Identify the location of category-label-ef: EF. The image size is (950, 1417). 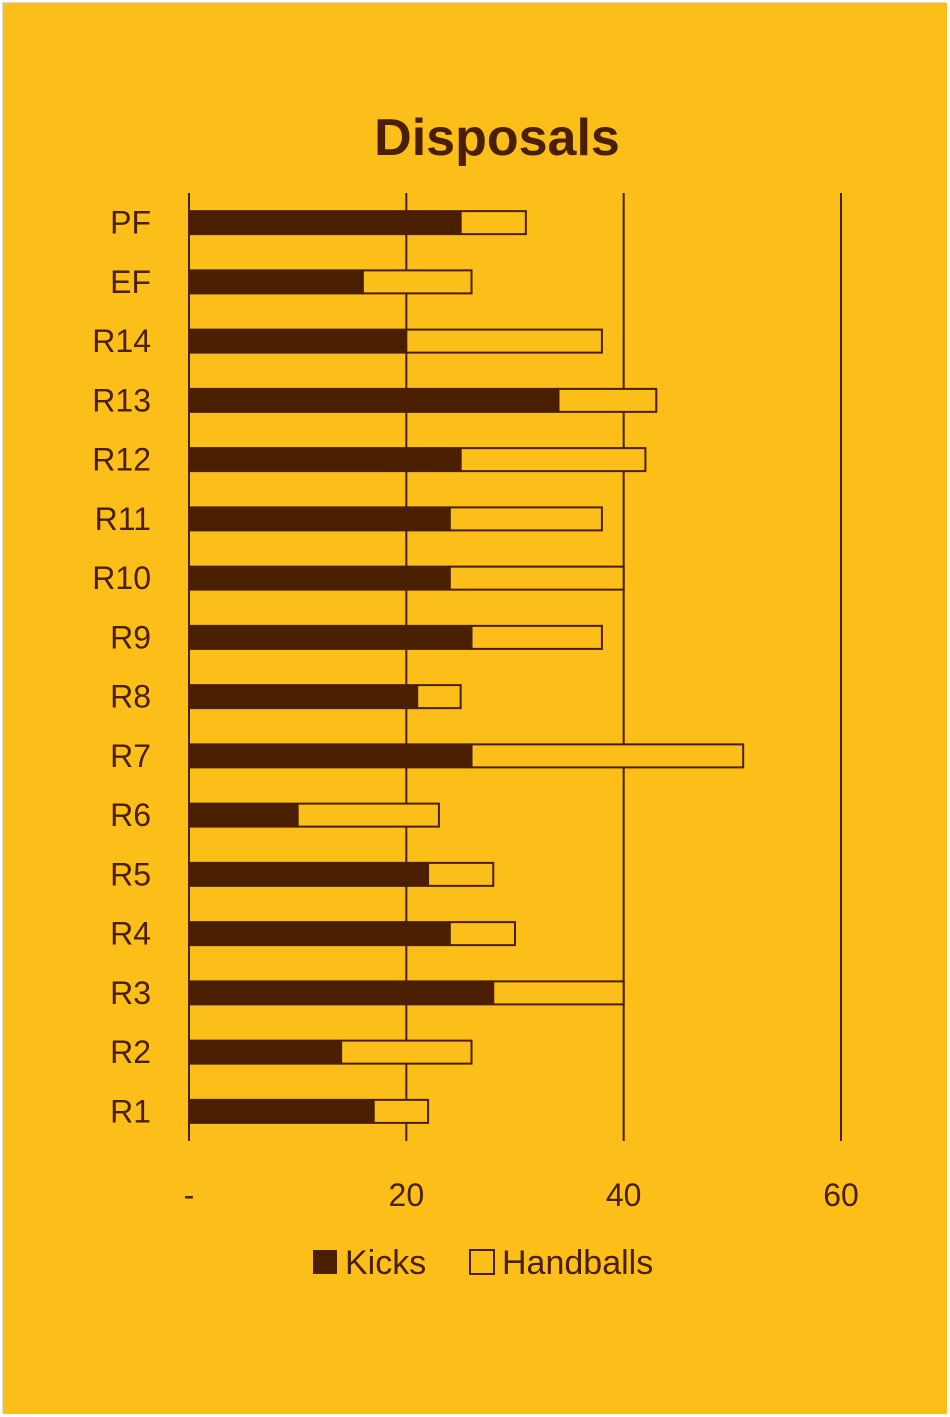
(130, 282).